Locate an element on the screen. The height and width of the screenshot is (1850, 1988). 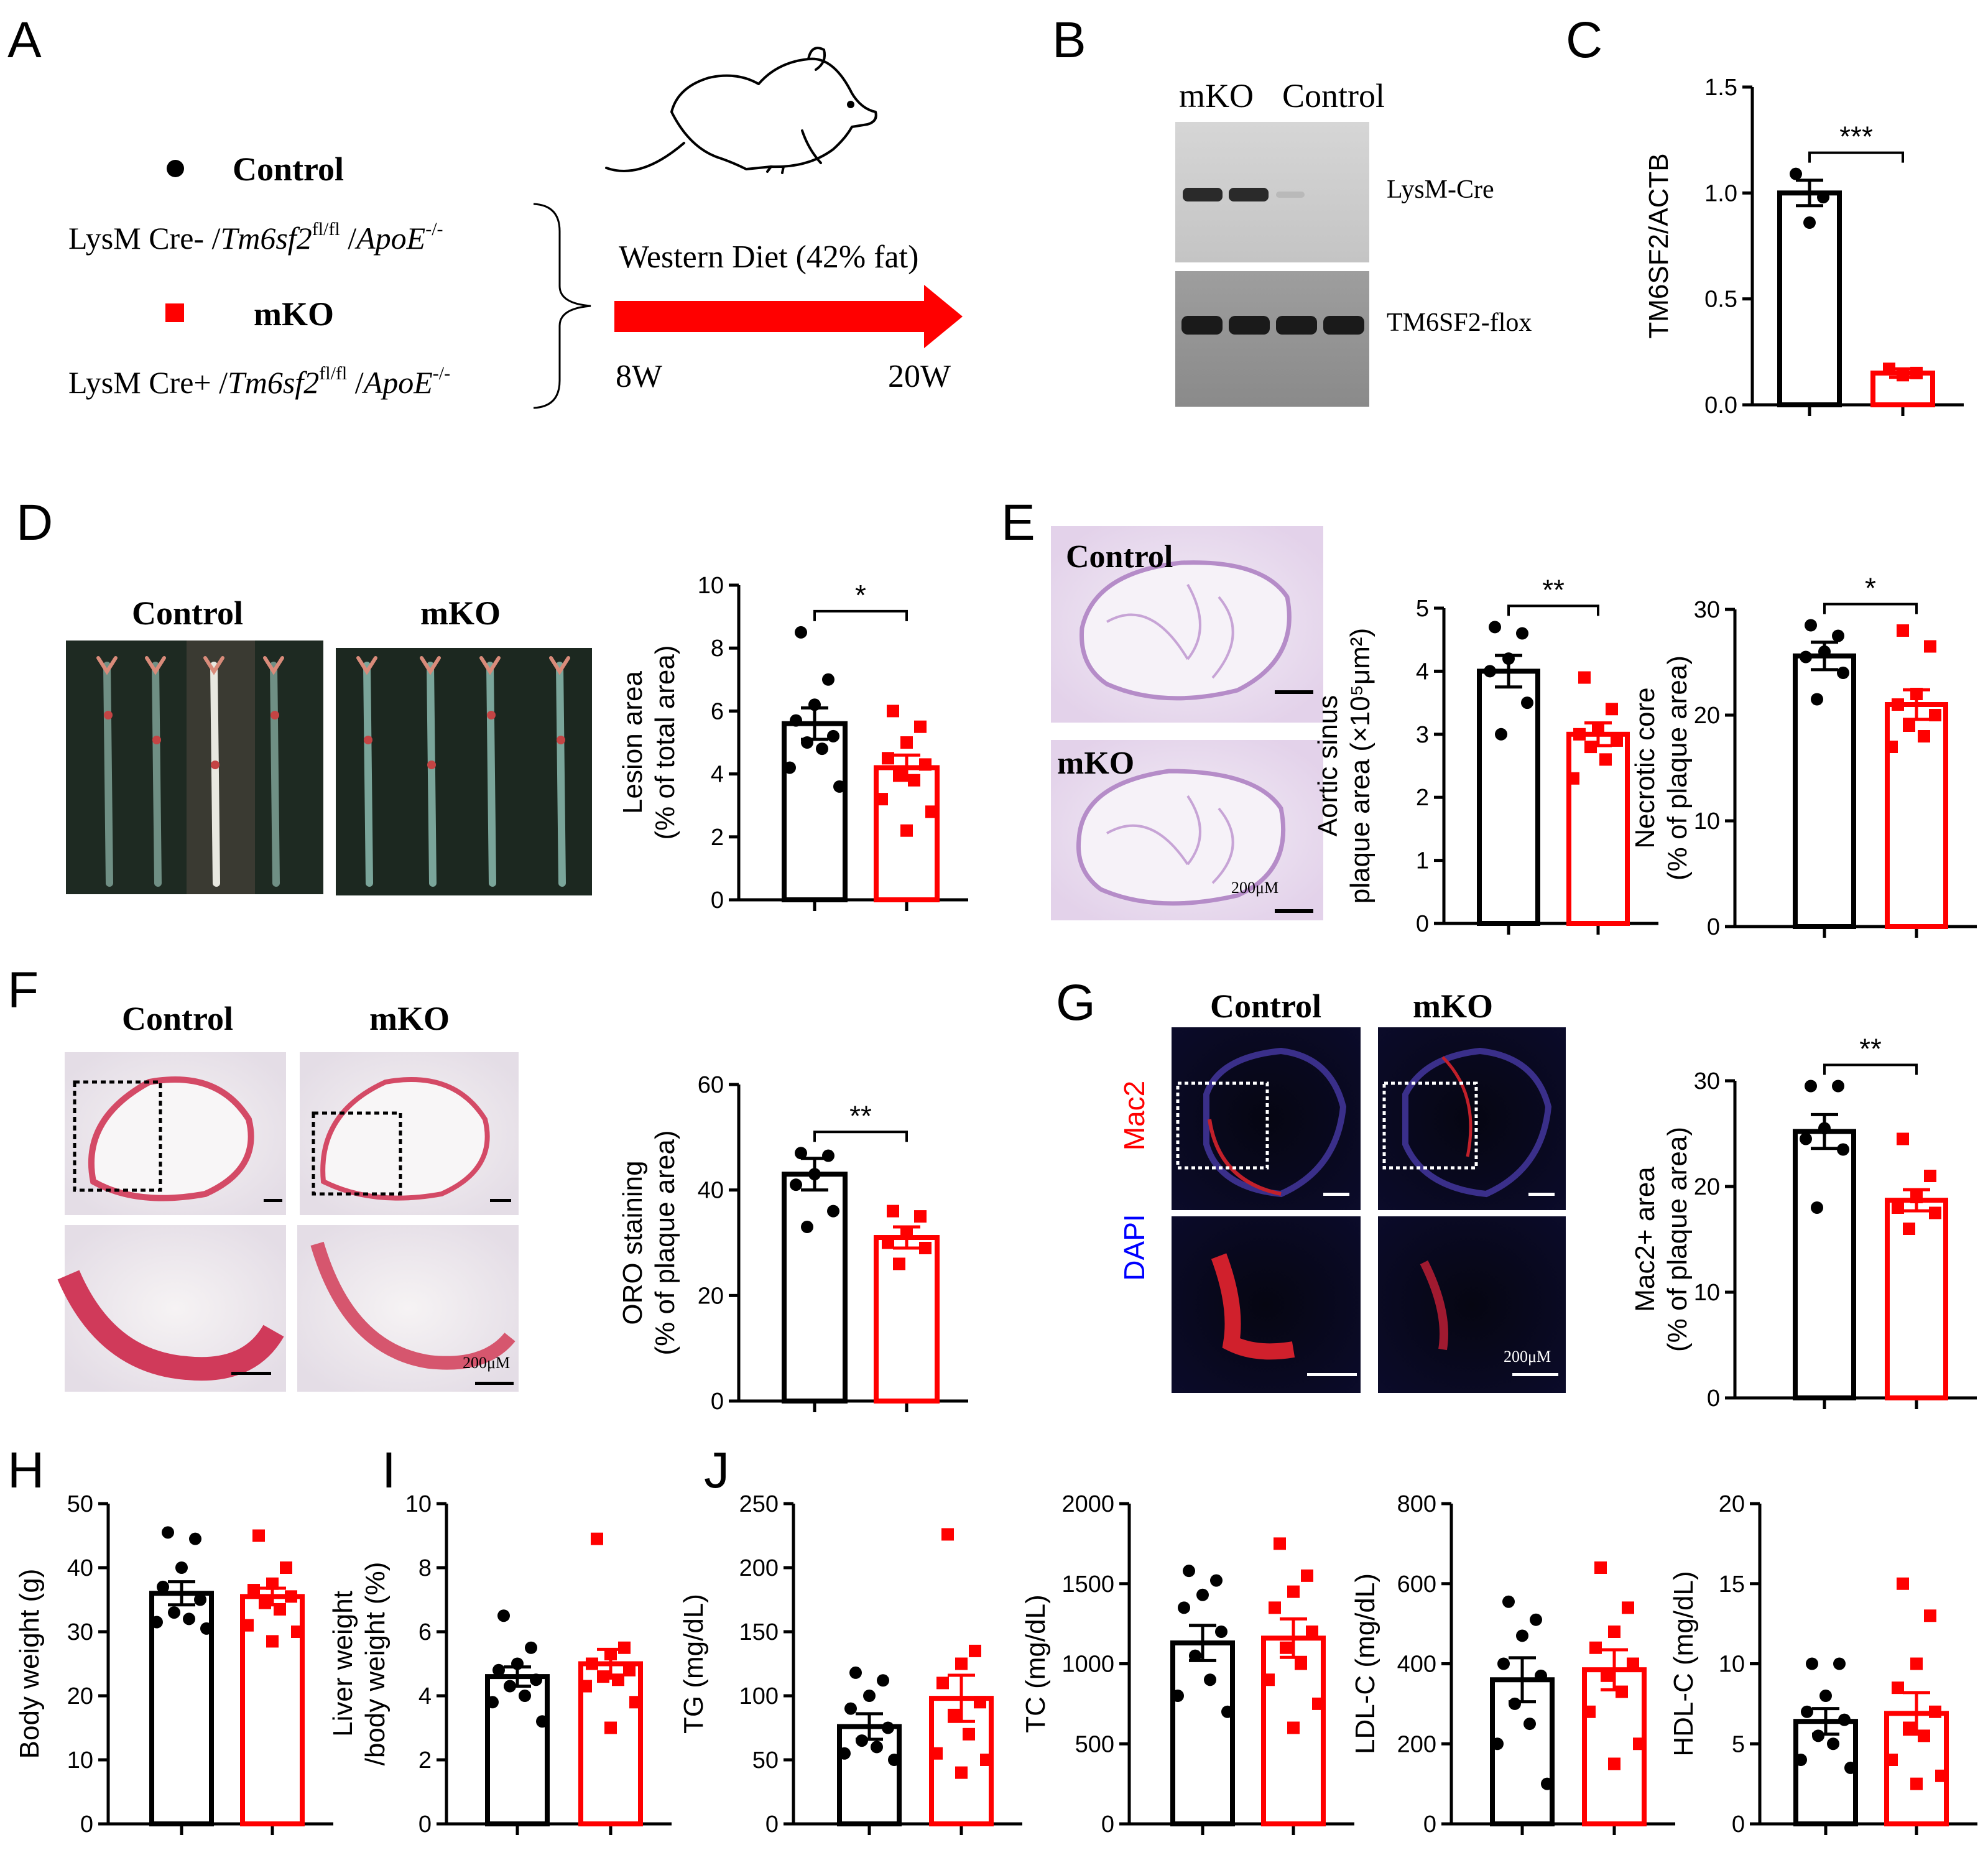
y-tick-label: 100 is located at coordinates (759, 1696).